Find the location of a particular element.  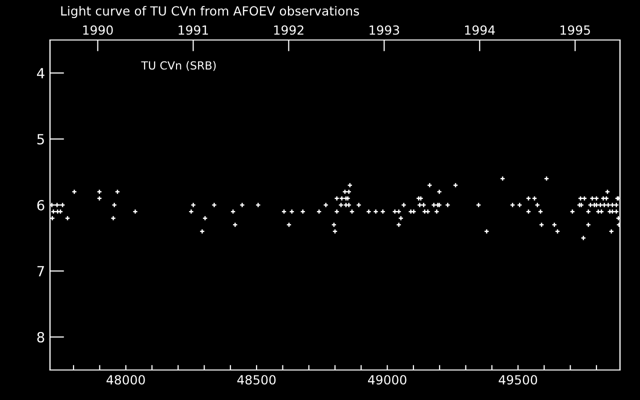

x-tick-label: 49000 is located at coordinates (387, 380).